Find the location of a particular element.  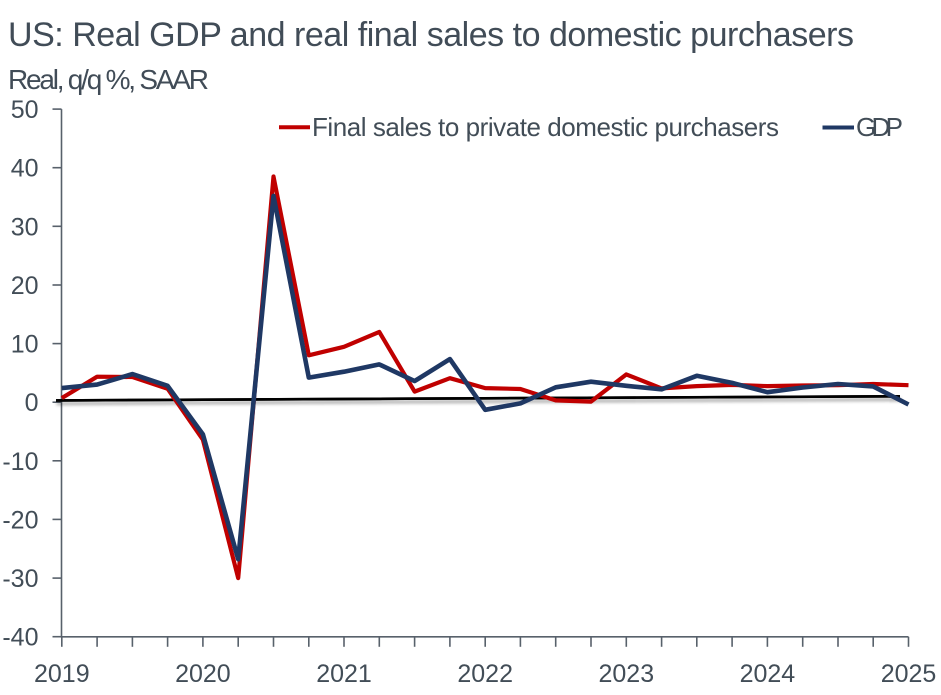

svg-text: -10 is located at coordinates (20, 462).